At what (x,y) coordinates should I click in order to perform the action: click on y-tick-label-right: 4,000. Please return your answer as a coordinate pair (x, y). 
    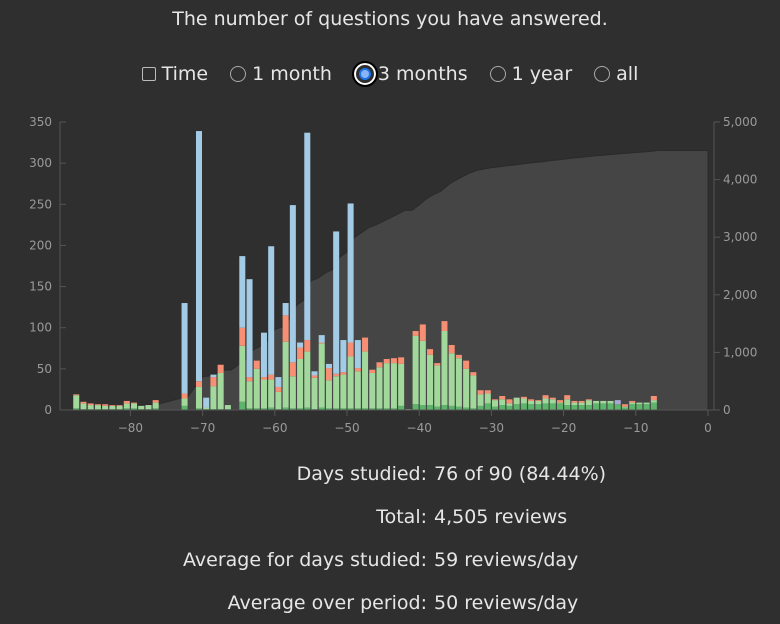
    Looking at the image, I should click on (740, 180).